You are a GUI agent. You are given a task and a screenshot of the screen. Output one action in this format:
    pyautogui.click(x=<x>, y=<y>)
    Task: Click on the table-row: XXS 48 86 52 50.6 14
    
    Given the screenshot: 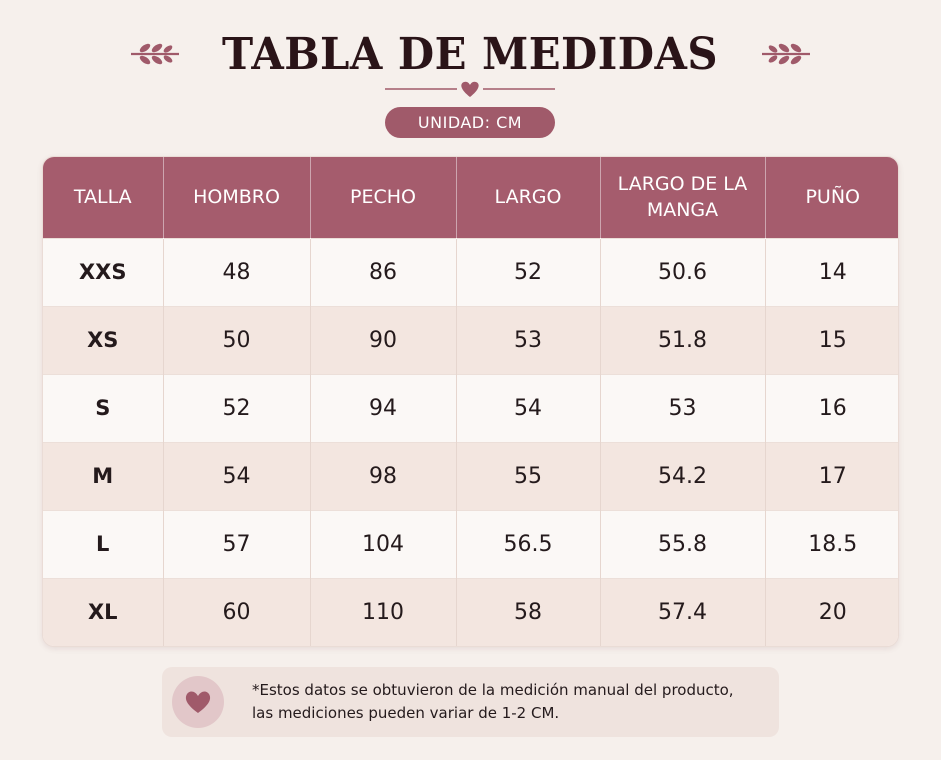 What is the action you would take?
    pyautogui.click(x=470, y=271)
    